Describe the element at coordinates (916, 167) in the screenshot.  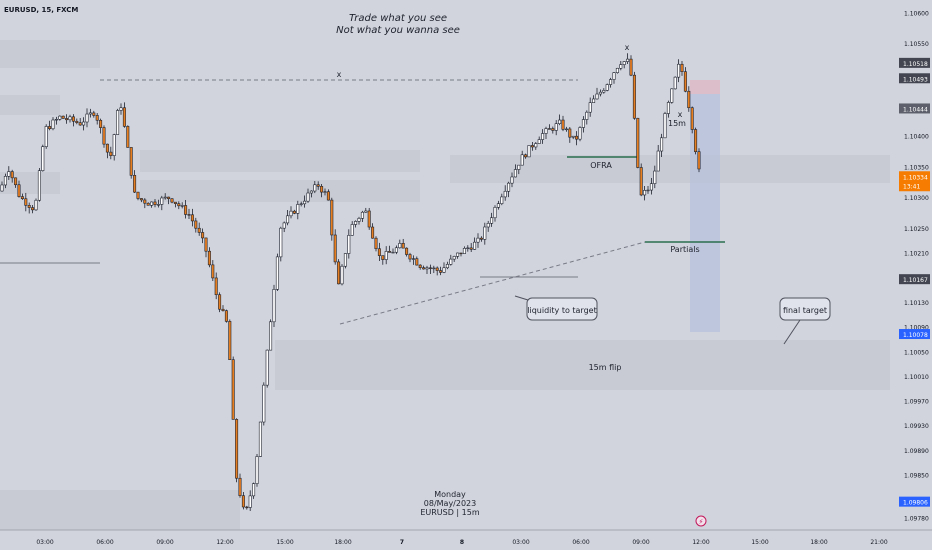
I see `price-tick-label: 1.10350` at that location.